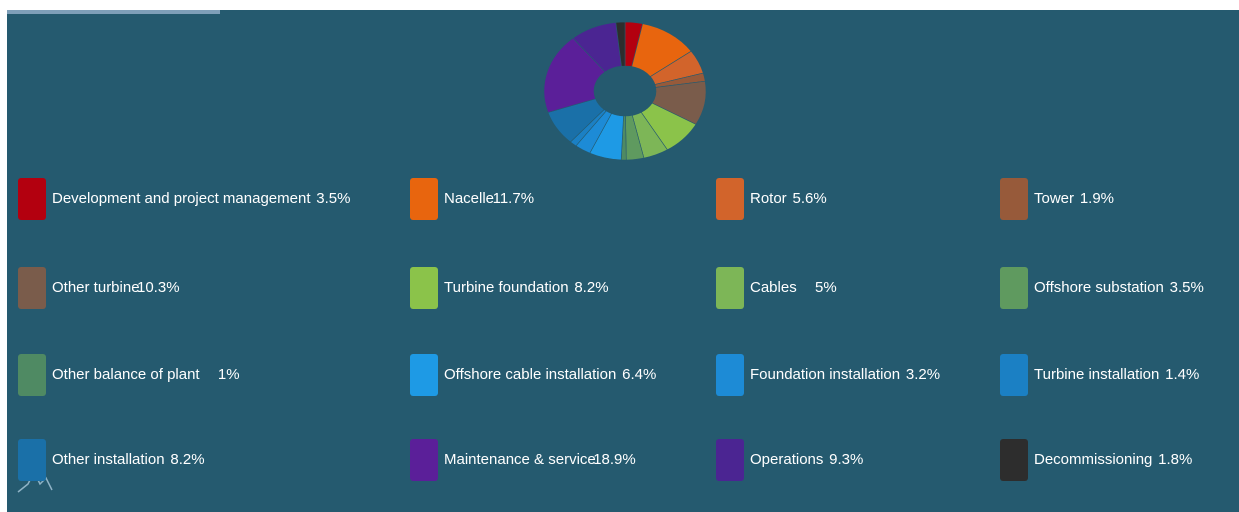 This screenshot has height=512, width=1239. I want to click on legend-value: 1.8%, so click(1175, 459).